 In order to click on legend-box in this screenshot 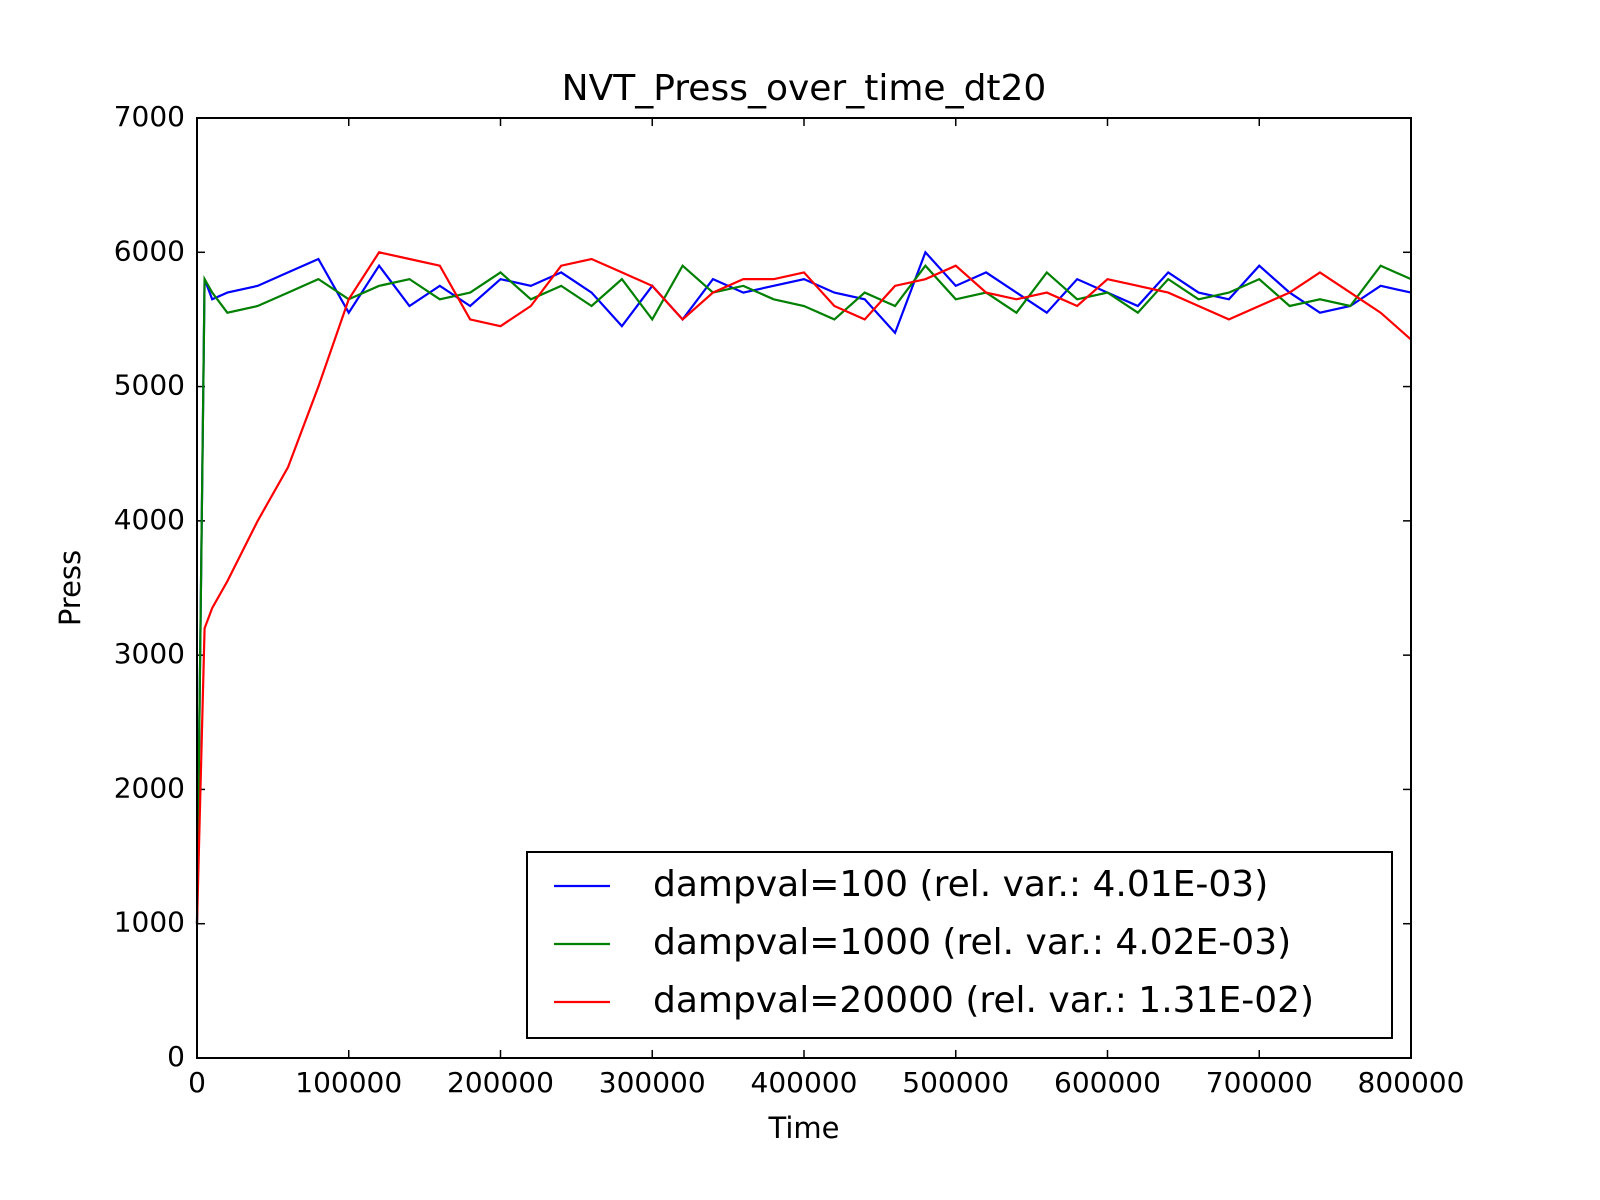, I will do `click(959, 945)`.